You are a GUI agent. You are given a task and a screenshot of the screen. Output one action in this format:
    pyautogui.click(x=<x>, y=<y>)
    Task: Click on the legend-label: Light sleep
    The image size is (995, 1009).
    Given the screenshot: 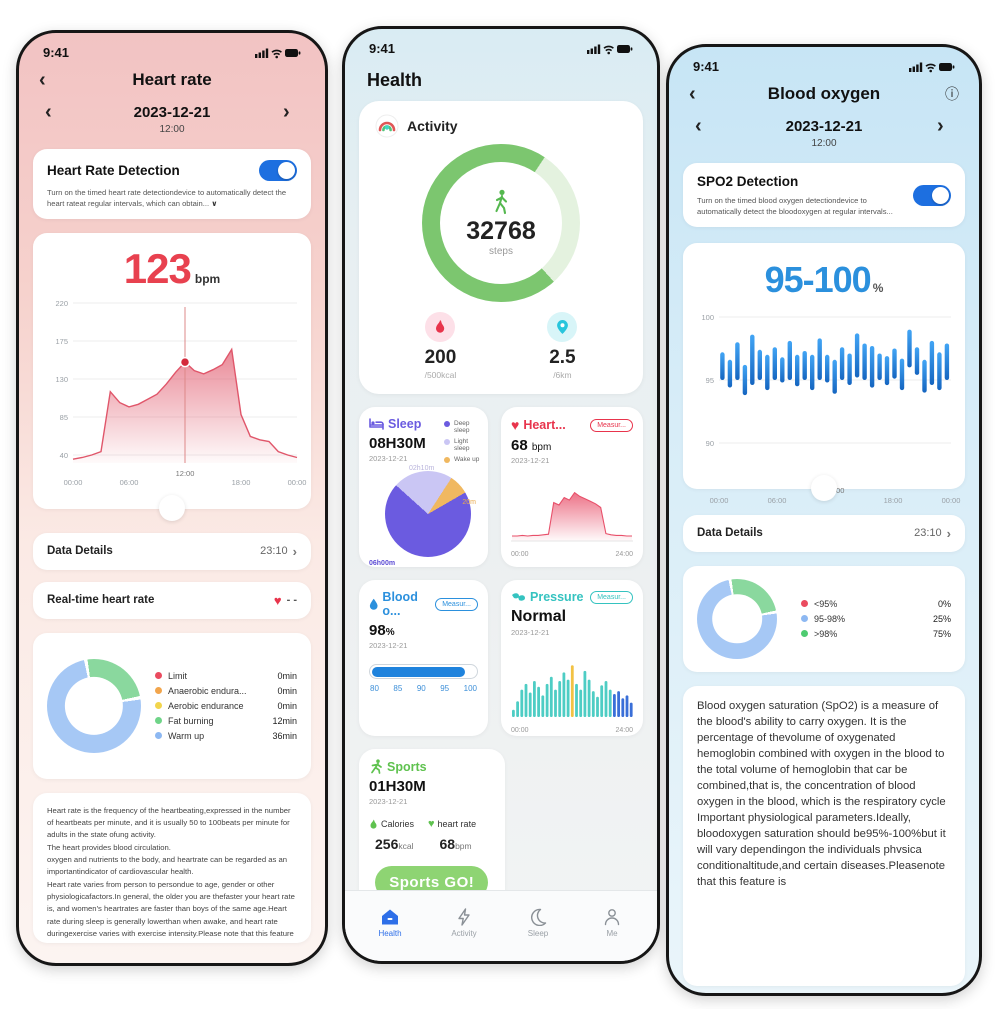 What is the action you would take?
    pyautogui.click(x=462, y=445)
    